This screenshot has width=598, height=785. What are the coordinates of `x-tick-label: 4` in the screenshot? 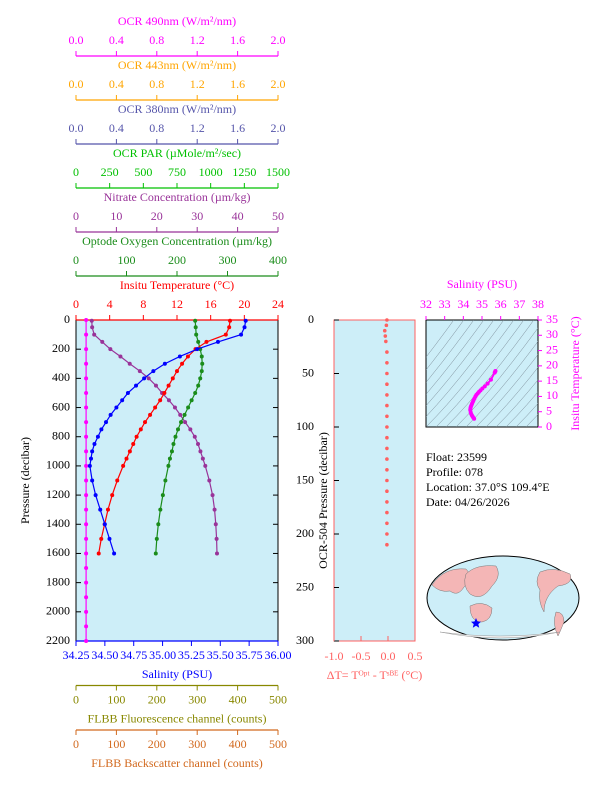 It's located at (110, 304).